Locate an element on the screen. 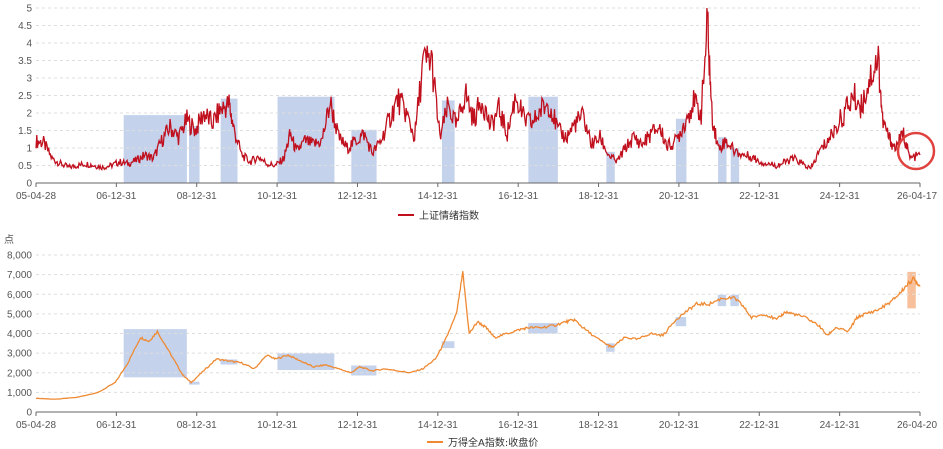 The width and height of the screenshot is (943, 449). y-tick-label: 5,000 is located at coordinates (19, 314).